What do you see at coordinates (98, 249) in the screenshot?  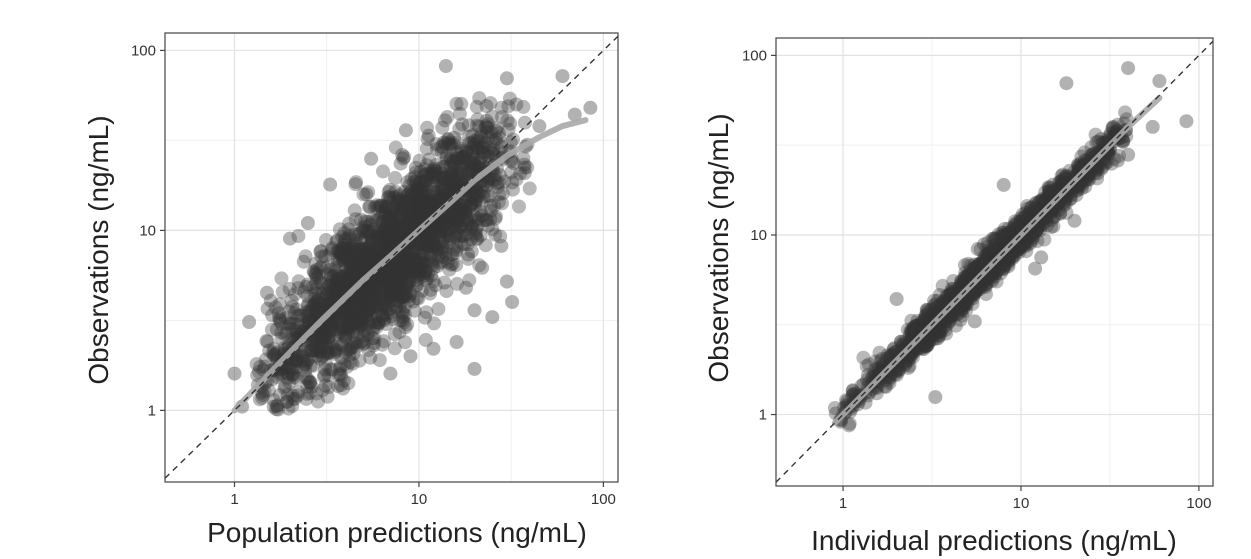 I see `y-axis-title: Observations (ng/mL)` at bounding box center [98, 249].